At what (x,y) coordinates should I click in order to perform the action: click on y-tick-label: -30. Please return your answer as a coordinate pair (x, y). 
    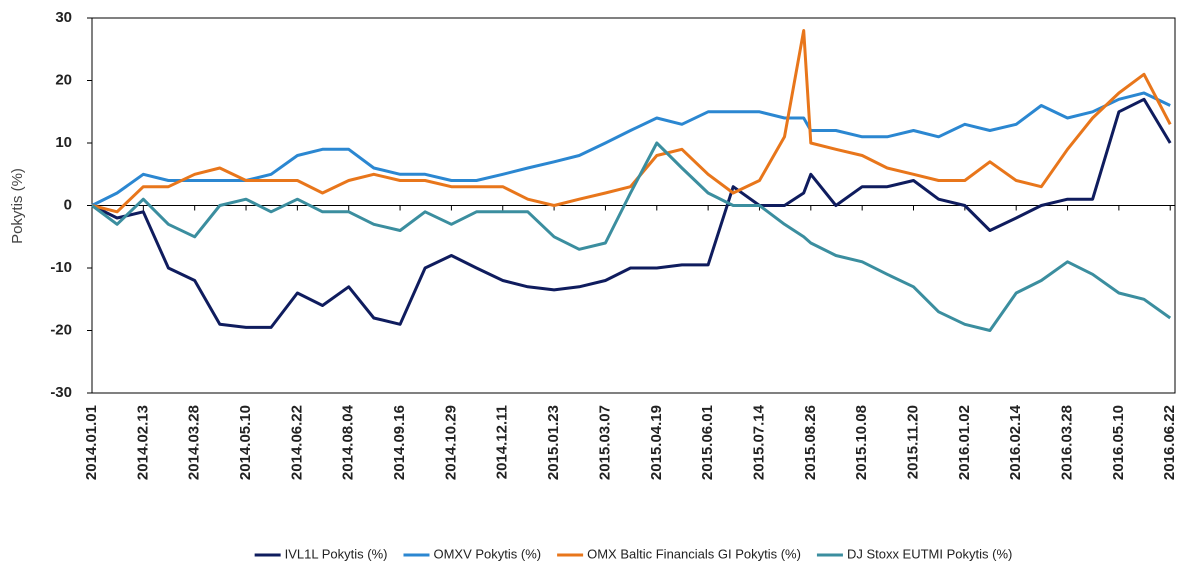
    Looking at the image, I should click on (61, 392).